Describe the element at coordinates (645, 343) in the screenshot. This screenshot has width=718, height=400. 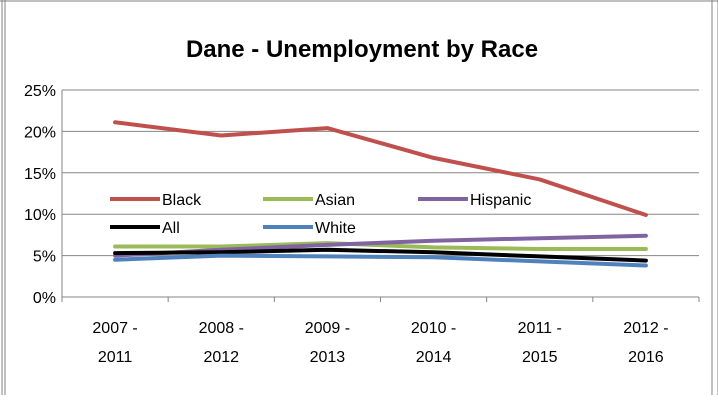
I see `x-tick-label: 2012 -2016` at that location.